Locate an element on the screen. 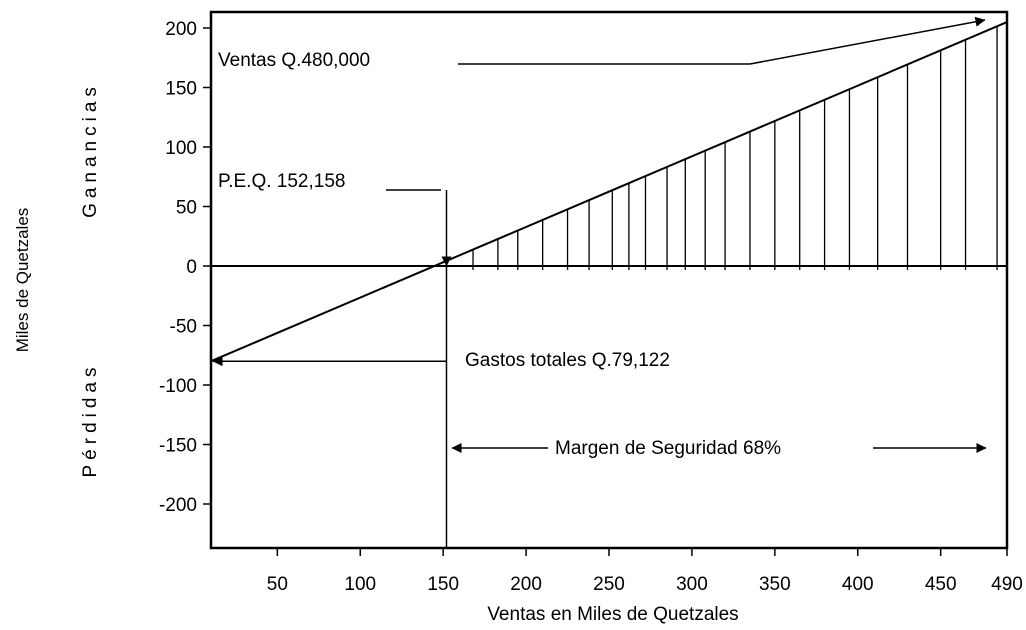  y-tick-label: -100 is located at coordinates (178, 386).